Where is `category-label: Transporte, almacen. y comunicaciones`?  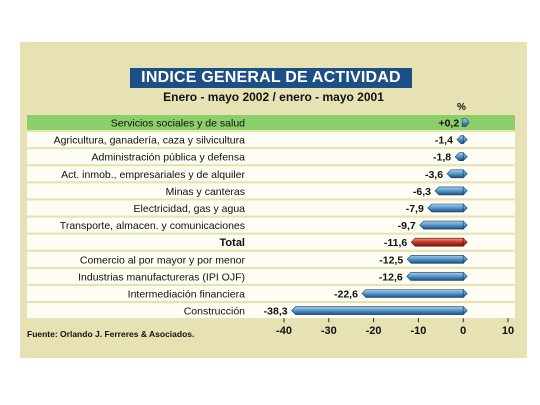
category-label: Transporte, almacen. y comunicaciones is located at coordinates (152, 226).